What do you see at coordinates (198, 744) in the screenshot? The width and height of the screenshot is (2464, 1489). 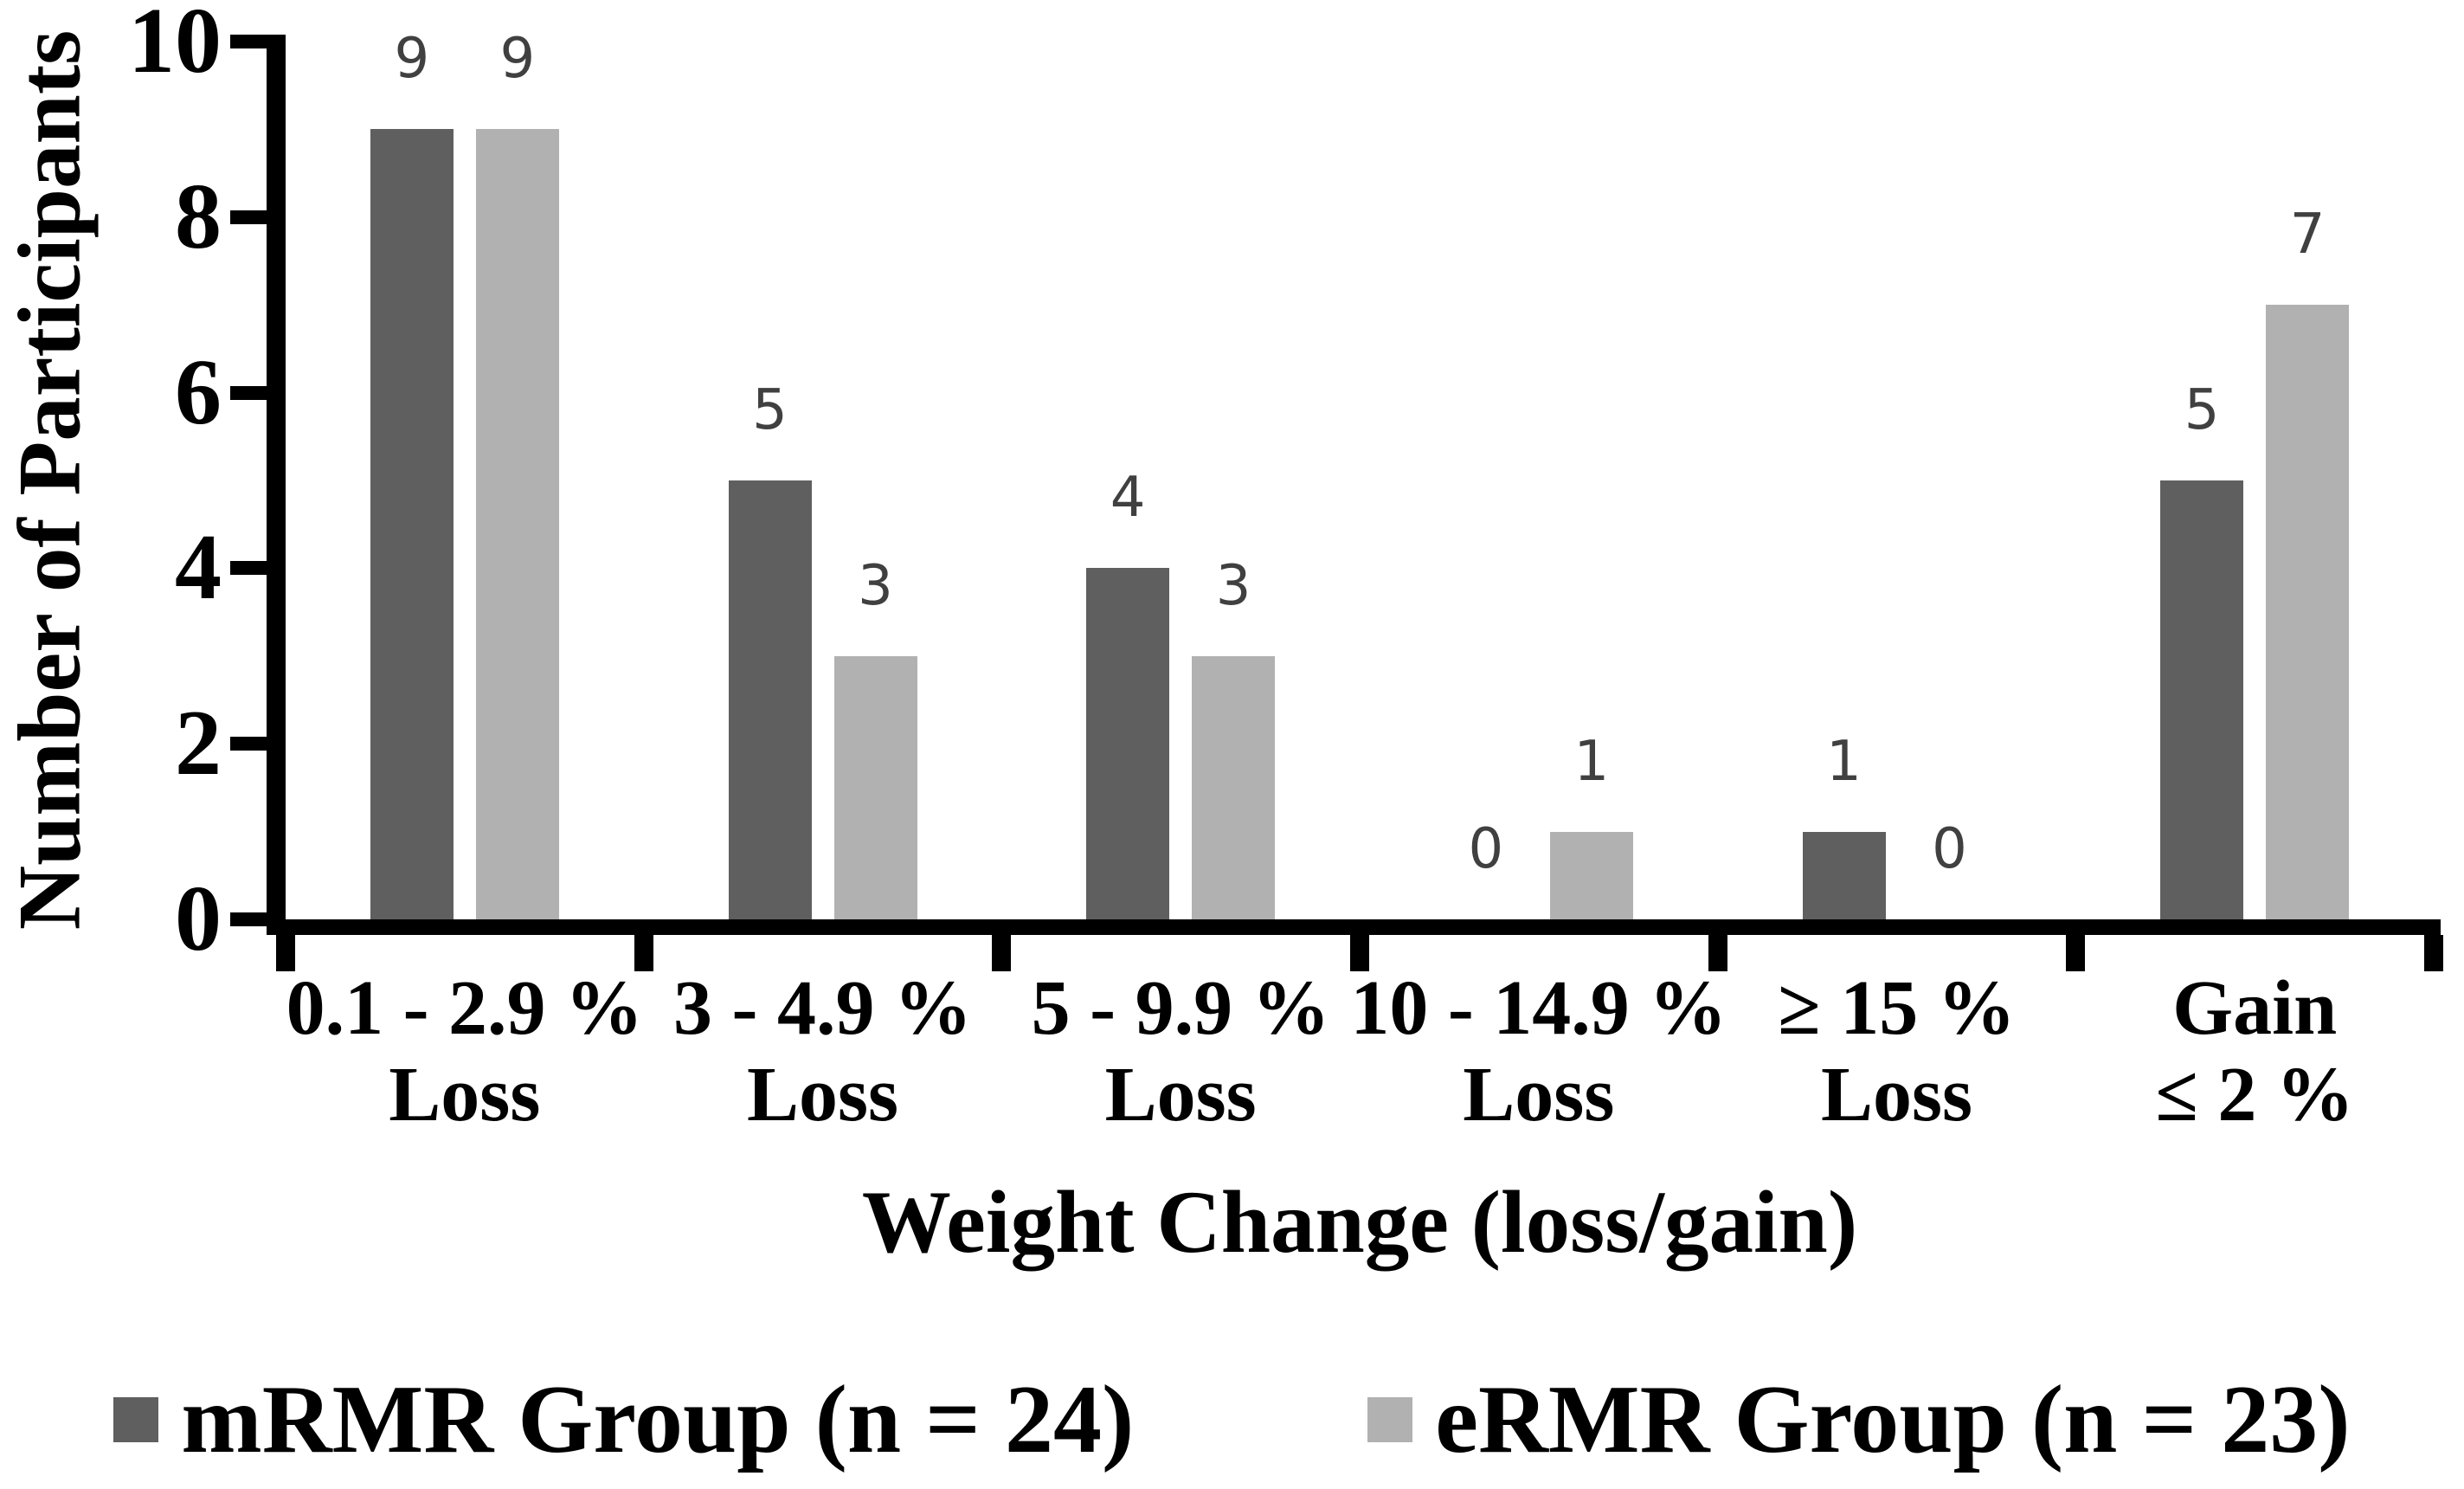 I see `y-tick-label: 2` at bounding box center [198, 744].